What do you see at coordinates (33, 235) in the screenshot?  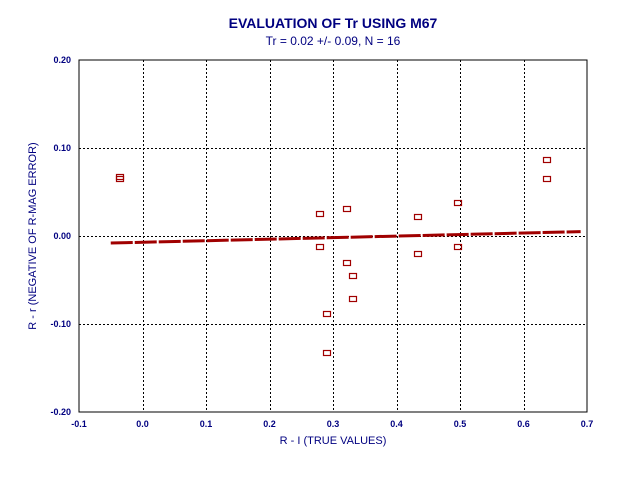 I see `y-axis-label: R - r (NEGATIVE OF R-MAG ERROR)` at bounding box center [33, 235].